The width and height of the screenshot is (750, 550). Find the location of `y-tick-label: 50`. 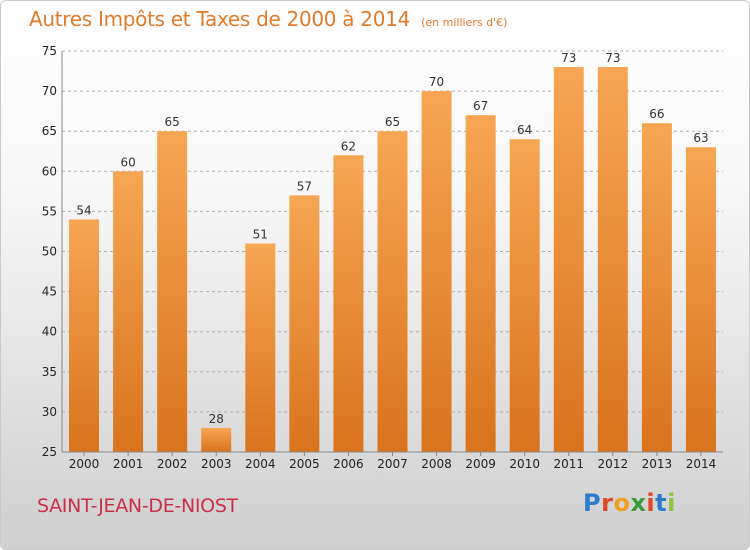

y-tick-label: 50 is located at coordinates (49, 252).